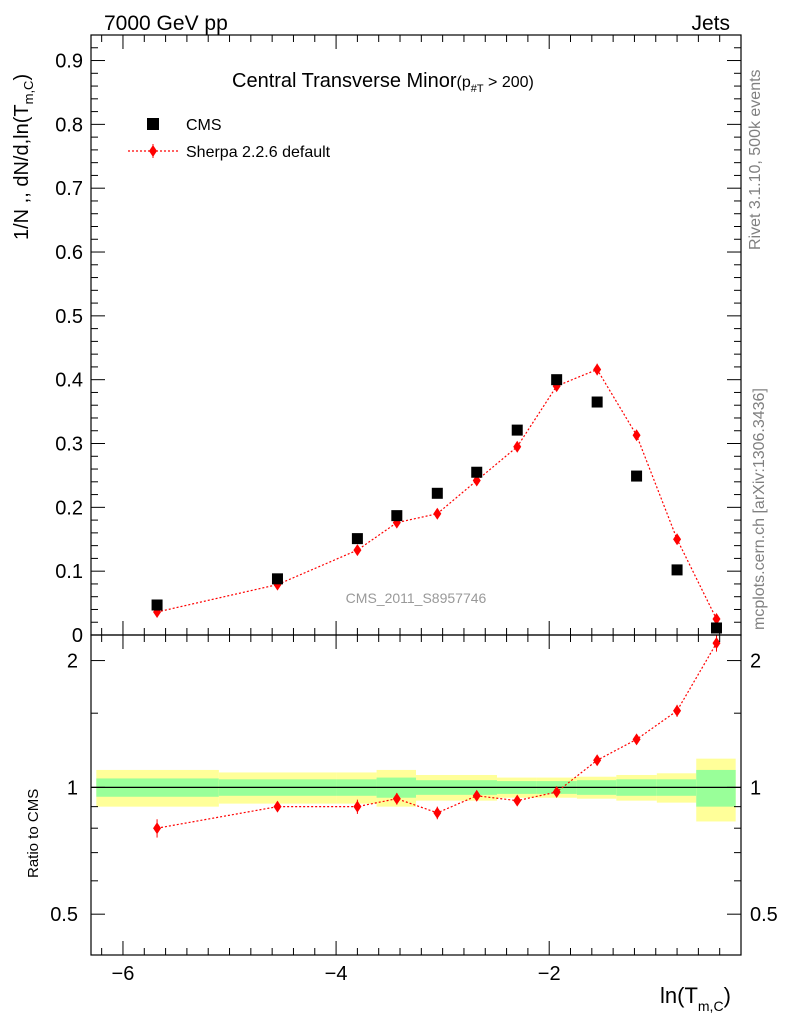 Image resolution: width=786 pixels, height=1024 pixels. I want to click on ratio-y-tick-label-right: 0.5, so click(764, 915).